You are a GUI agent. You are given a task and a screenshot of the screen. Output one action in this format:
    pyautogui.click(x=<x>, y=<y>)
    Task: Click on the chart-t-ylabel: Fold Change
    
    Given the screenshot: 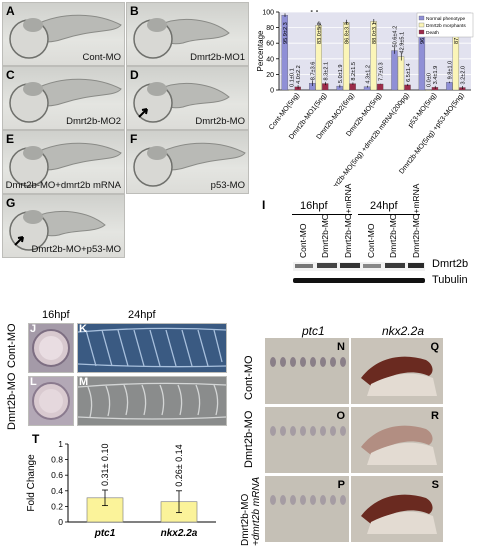 What is the action you would take?
    pyautogui.click(x=31, y=483)
    